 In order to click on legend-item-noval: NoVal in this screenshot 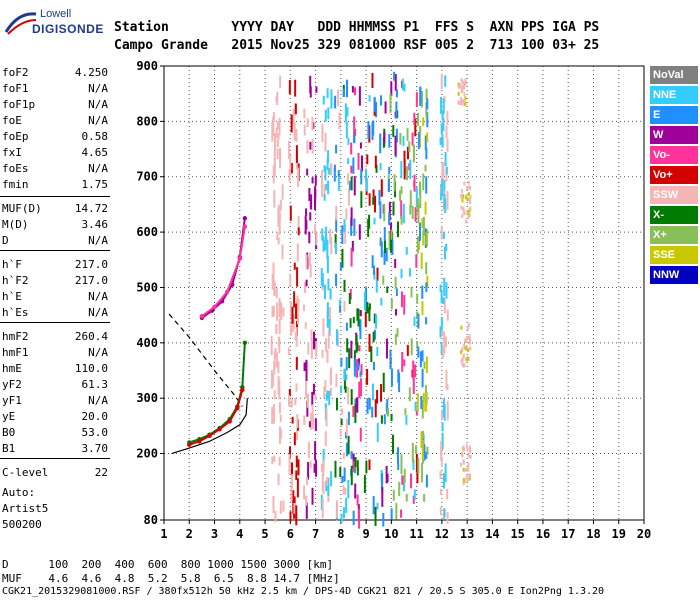, I will do `click(674, 75)`.